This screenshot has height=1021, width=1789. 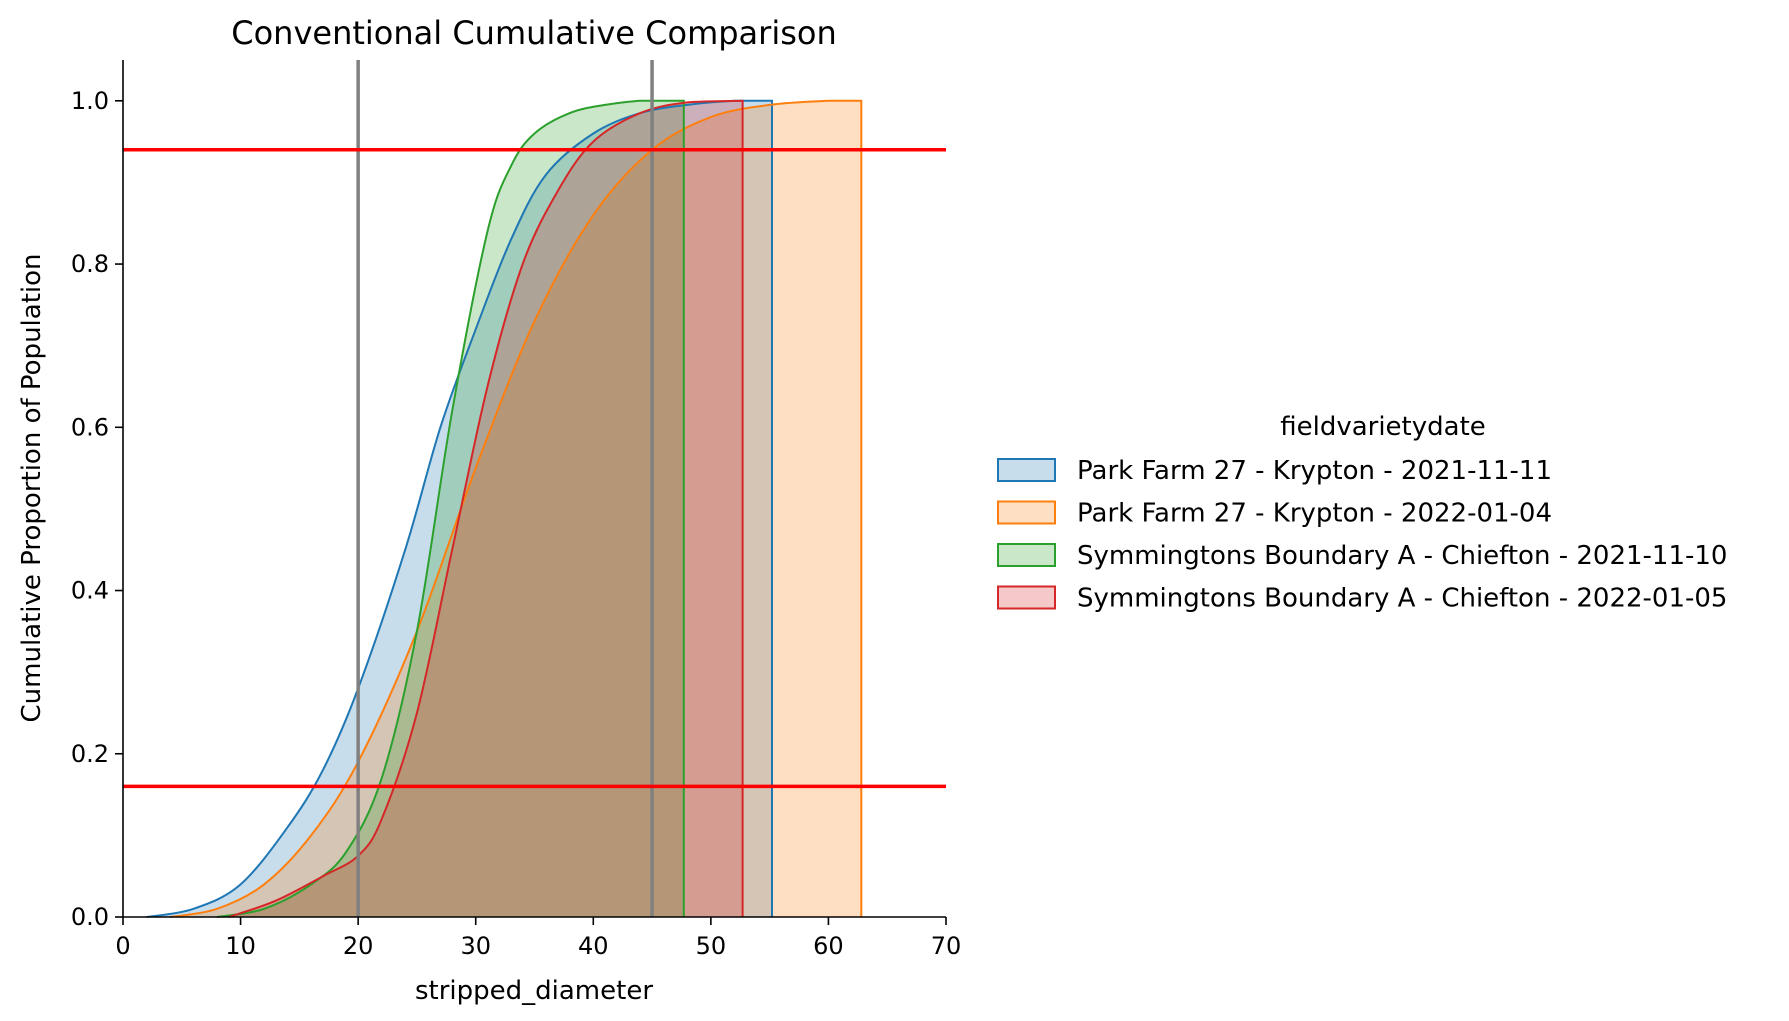 I want to click on y-tick-label: 0.6, so click(x=90, y=427).